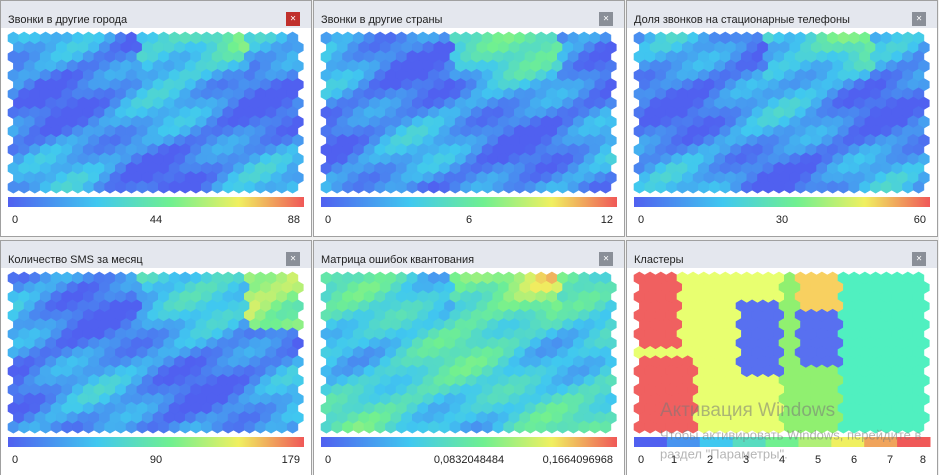 The image size is (939, 475). I want to click on colorbar-label: 179, so click(291, 460).